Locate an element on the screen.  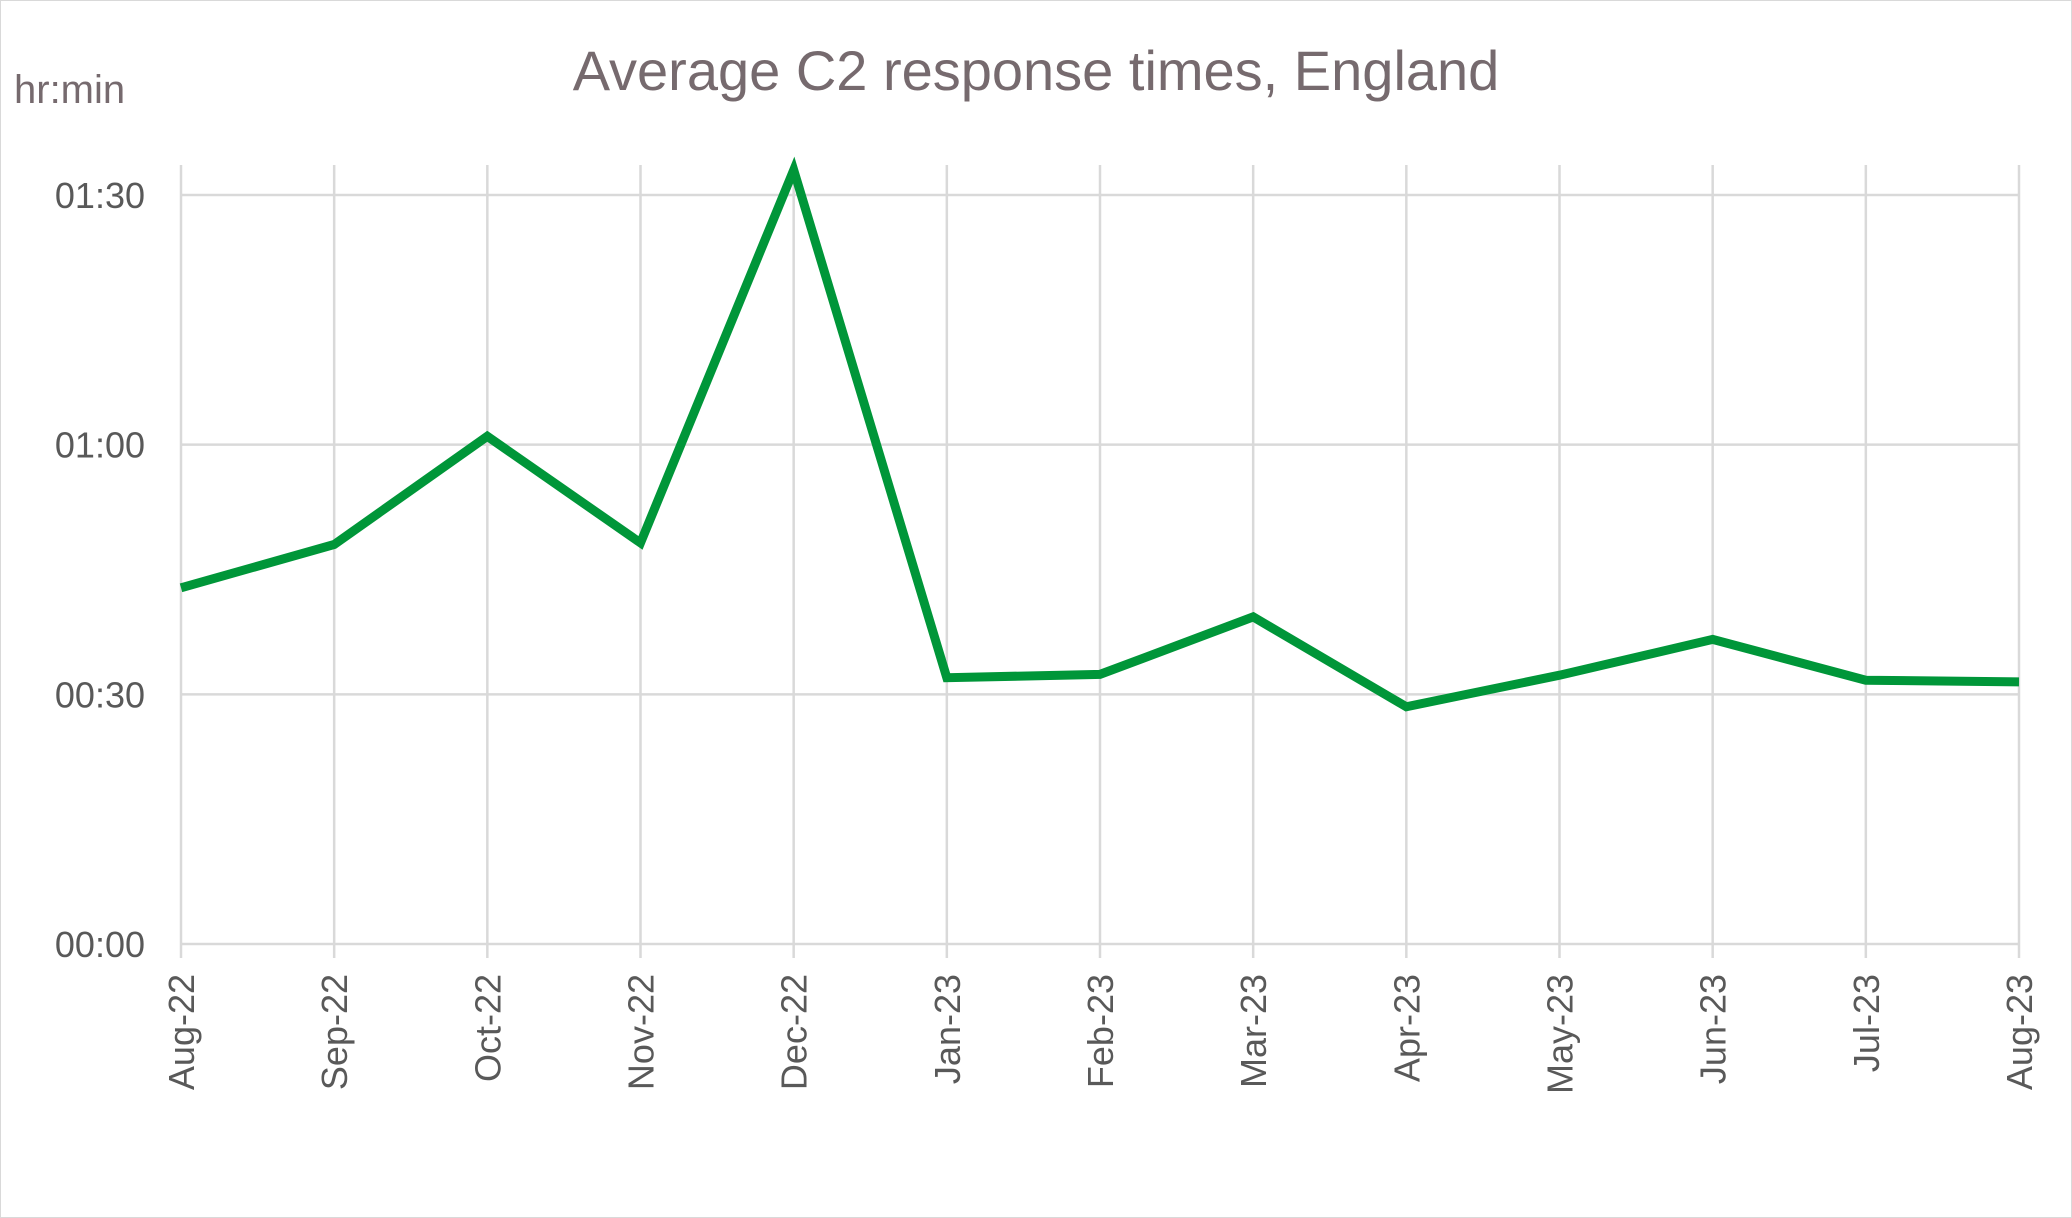
x-tick-label: Jun-23 is located at coordinates (1713, 1029).